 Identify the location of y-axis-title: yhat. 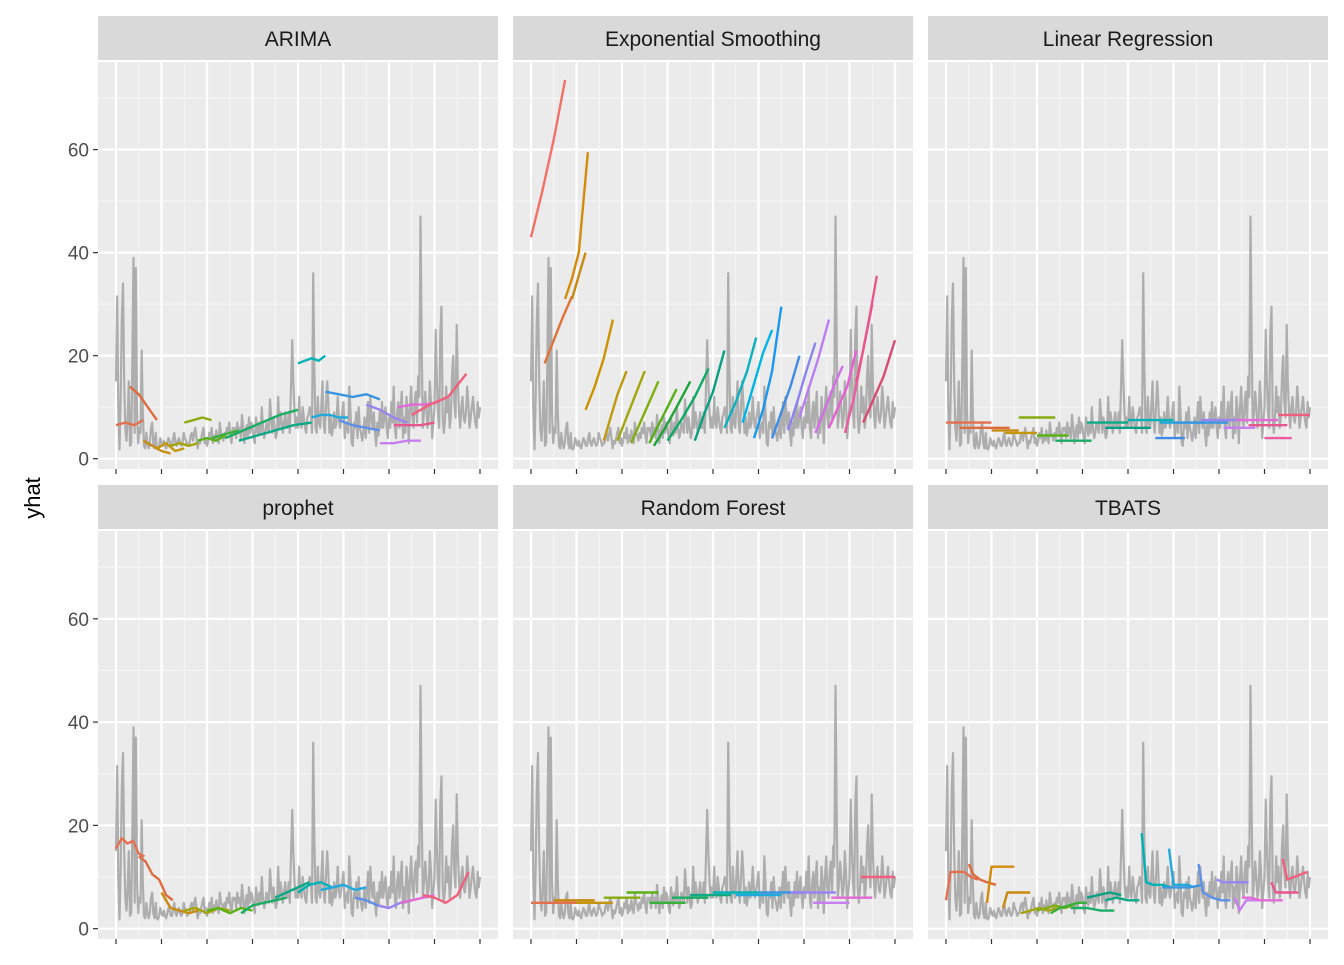
(32, 498).